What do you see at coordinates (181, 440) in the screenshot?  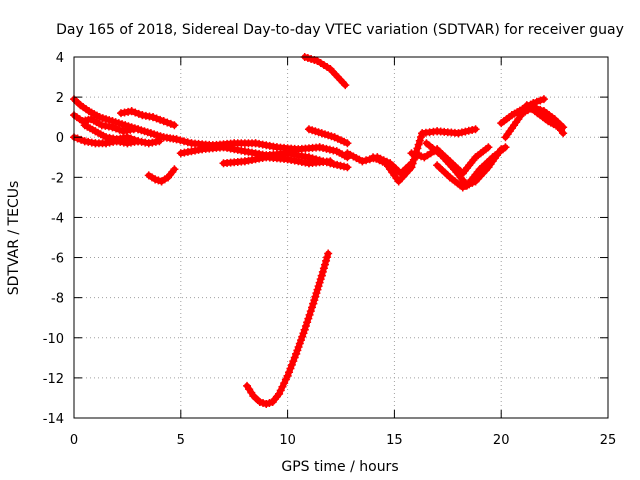 I see `x-tick-label: 5` at bounding box center [181, 440].